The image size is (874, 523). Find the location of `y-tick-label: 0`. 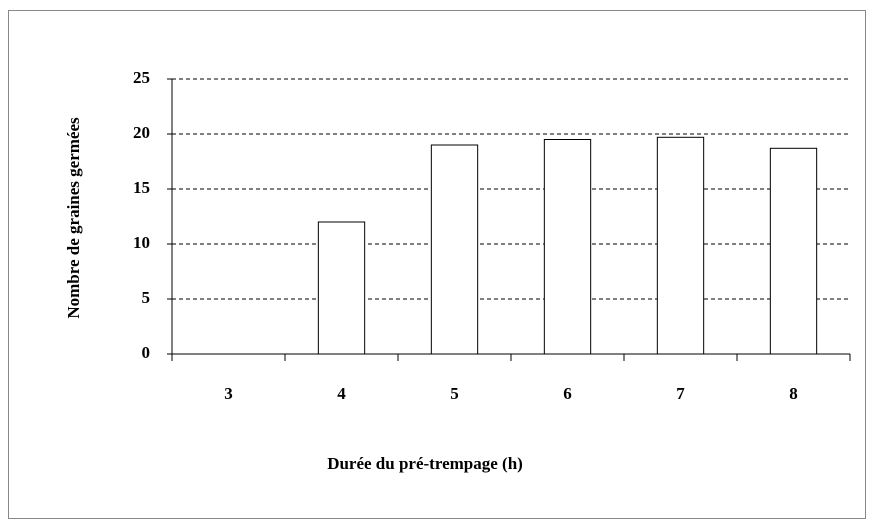

y-tick-label: 0 is located at coordinates (146, 352).